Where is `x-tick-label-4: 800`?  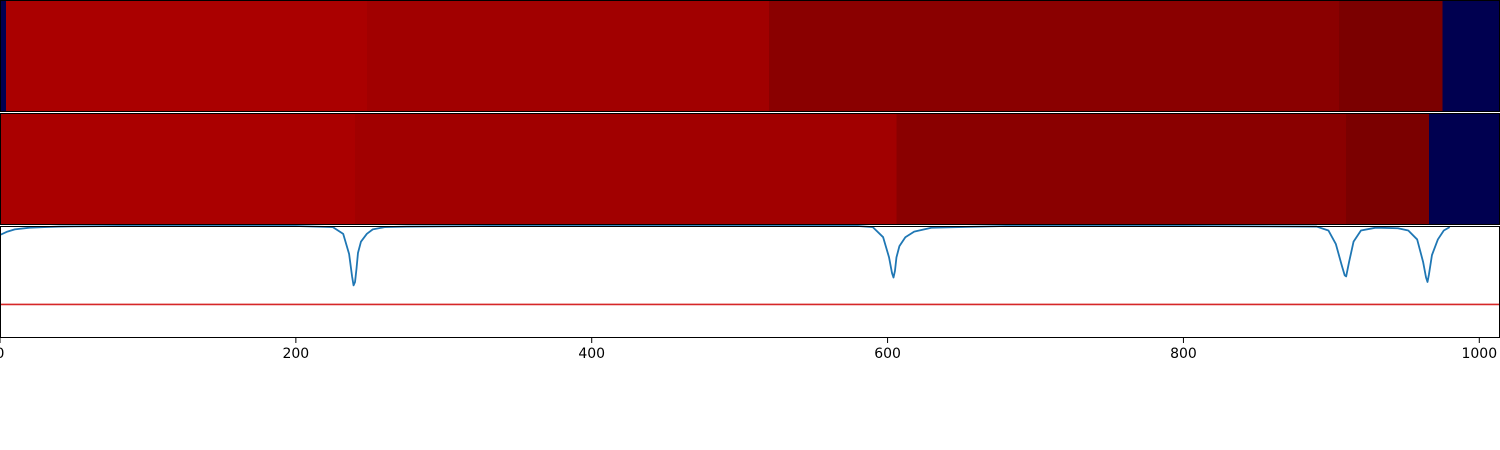 x-tick-label-4: 800 is located at coordinates (1183, 354).